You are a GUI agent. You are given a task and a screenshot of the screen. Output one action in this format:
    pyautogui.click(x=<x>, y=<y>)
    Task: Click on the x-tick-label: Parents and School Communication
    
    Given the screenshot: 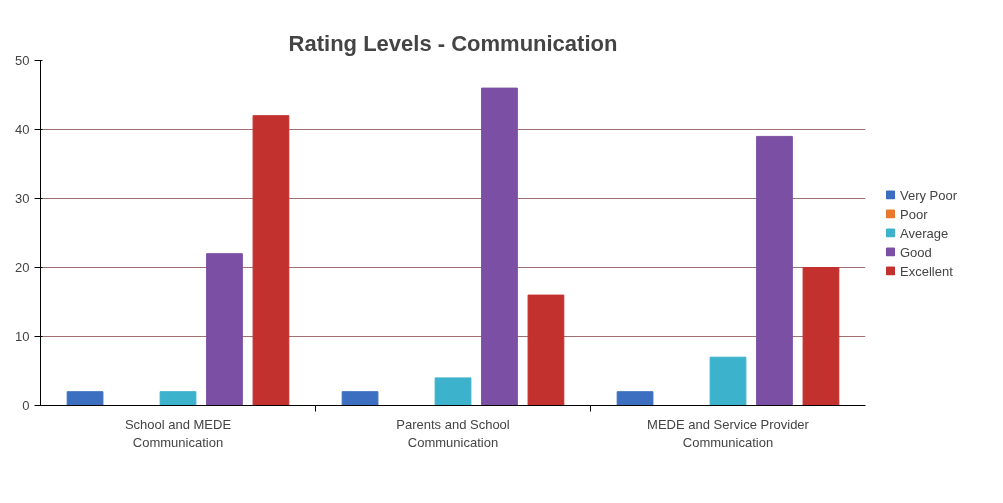 What is the action you would take?
    pyautogui.click(x=453, y=433)
    